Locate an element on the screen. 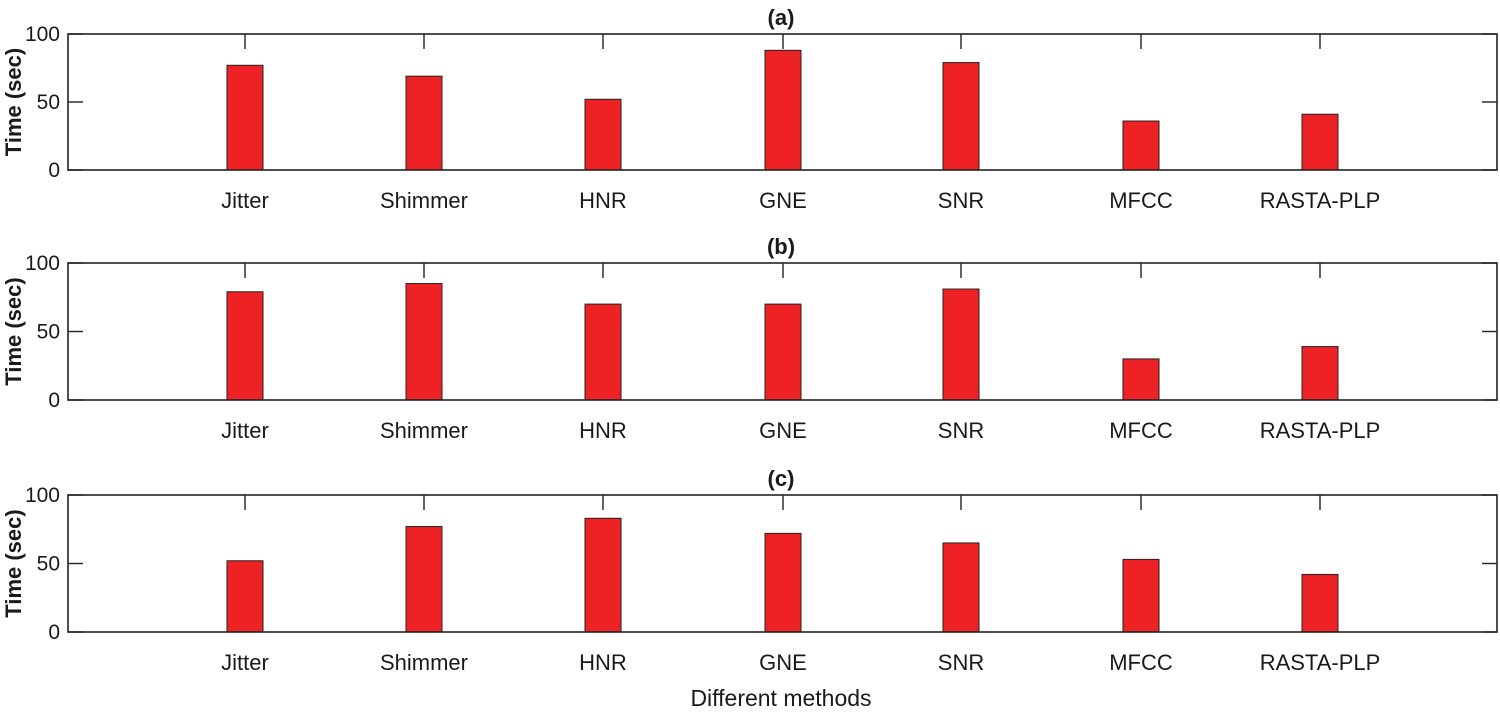  panel-title: (c) is located at coordinates (781, 478).